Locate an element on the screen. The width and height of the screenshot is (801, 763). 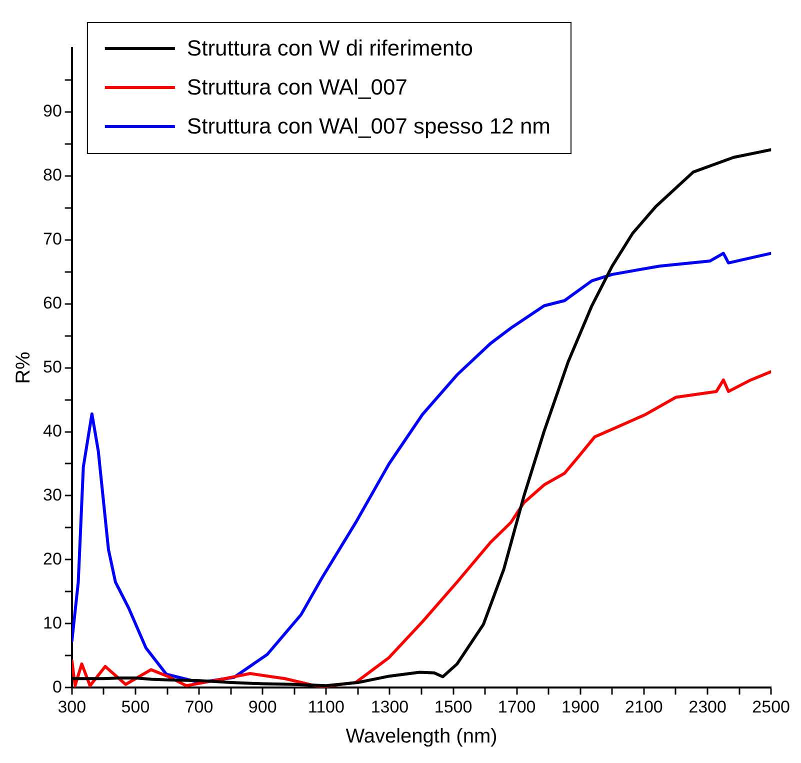
y-tick-label: 80 is located at coordinates (52, 175).